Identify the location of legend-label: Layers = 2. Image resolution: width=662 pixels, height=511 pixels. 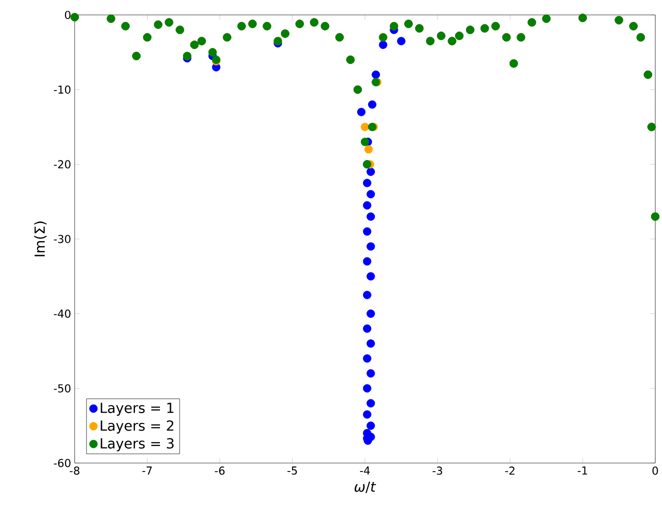
(137, 427).